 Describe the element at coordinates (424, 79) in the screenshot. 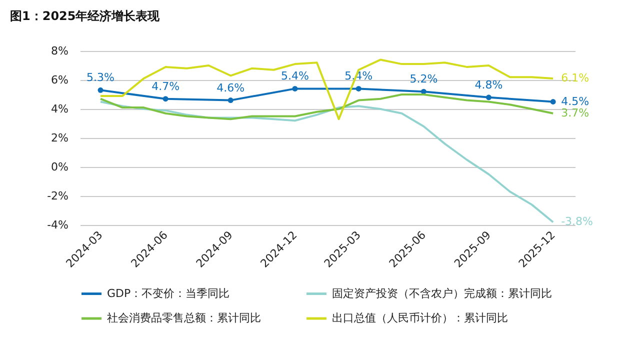

I see `data-label: 5.2%` at that location.